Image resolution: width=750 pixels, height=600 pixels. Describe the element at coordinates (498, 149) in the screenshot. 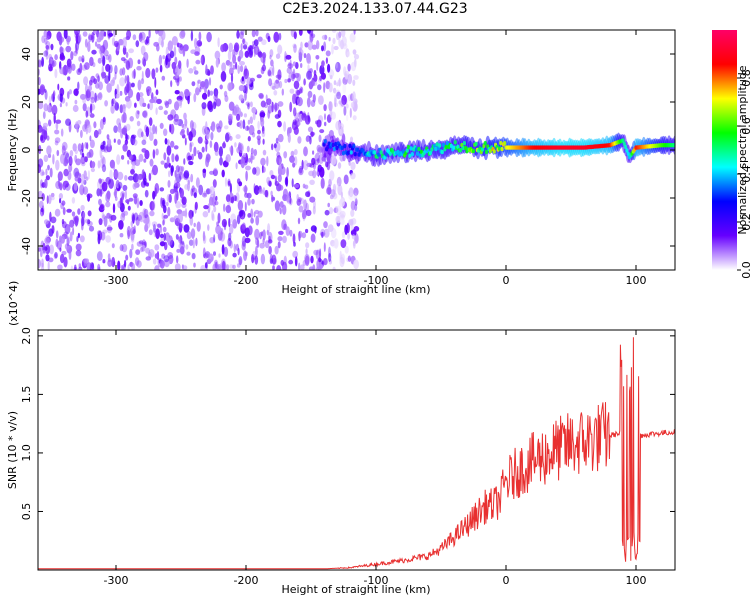

I see `spectrogram-signal` at that location.